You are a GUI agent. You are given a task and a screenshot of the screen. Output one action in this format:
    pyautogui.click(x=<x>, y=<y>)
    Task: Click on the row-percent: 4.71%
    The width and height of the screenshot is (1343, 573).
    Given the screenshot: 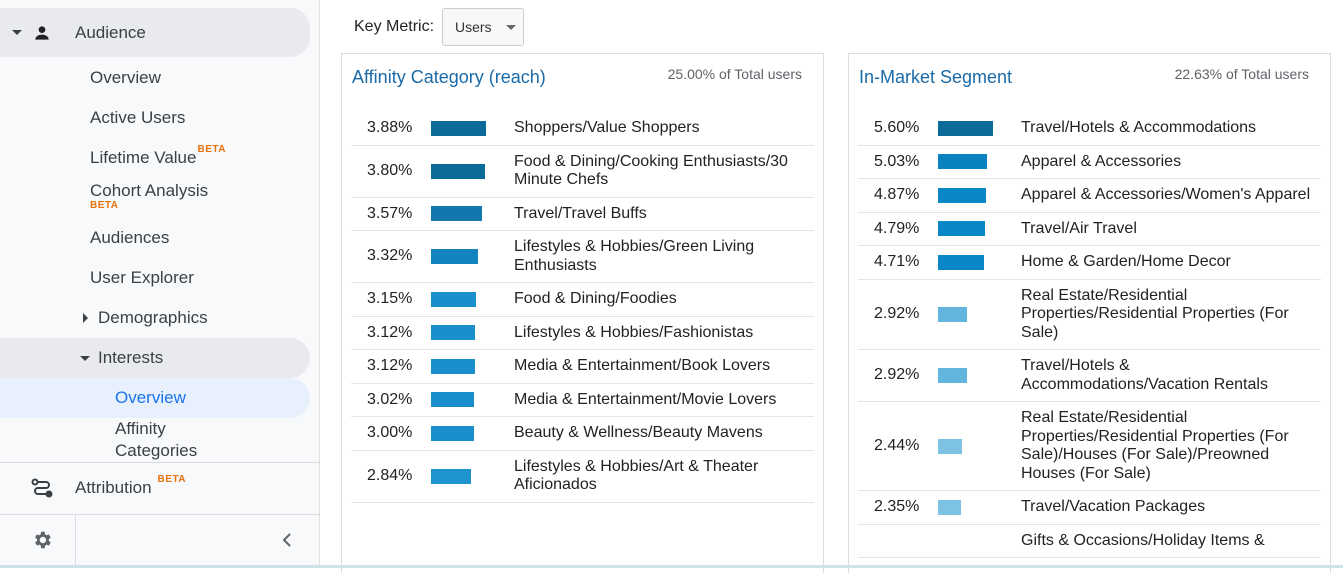 What is the action you would take?
    pyautogui.click(x=897, y=261)
    